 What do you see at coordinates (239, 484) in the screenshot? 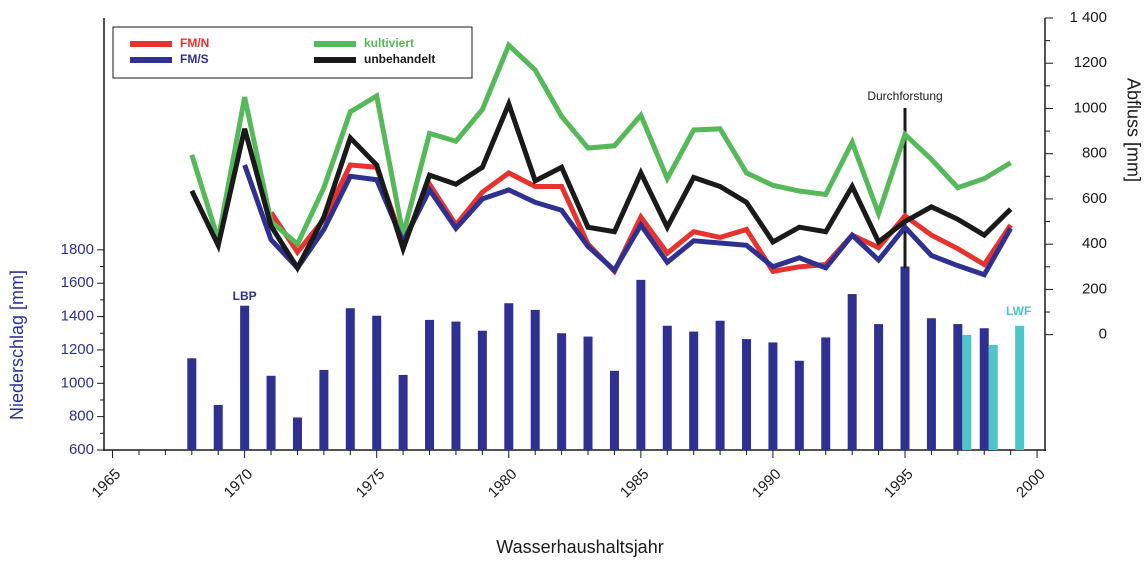
I see `x-tick-label: 1970` at bounding box center [239, 484].